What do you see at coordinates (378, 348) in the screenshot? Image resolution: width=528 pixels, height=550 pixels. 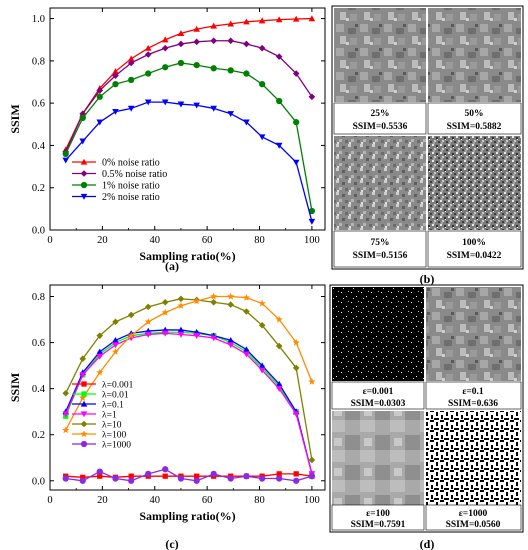 I see `image-tile-d1: ε=0.001 SSIM=0.0303` at bounding box center [378, 348].